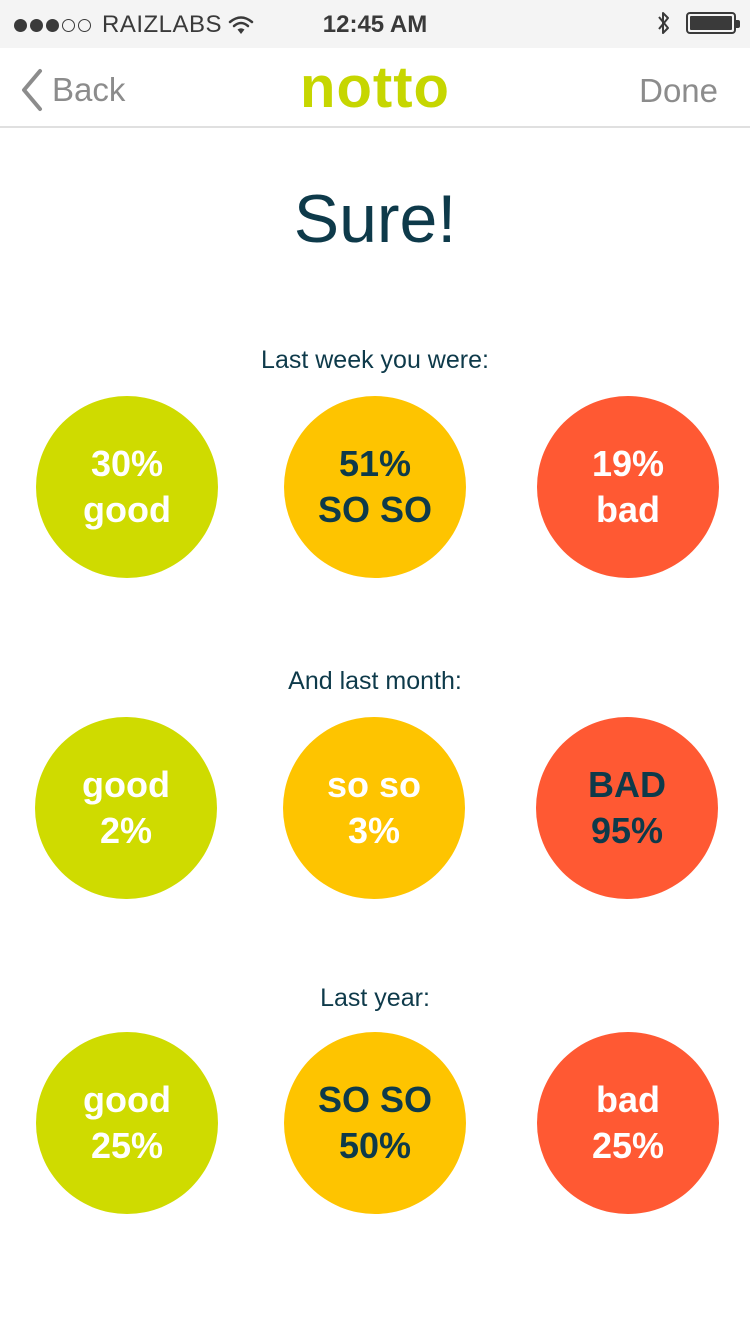 The height and width of the screenshot is (1335, 750). Describe the element at coordinates (375, 509) in the screenshot. I see `circle-line-2: SO SO` at that location.